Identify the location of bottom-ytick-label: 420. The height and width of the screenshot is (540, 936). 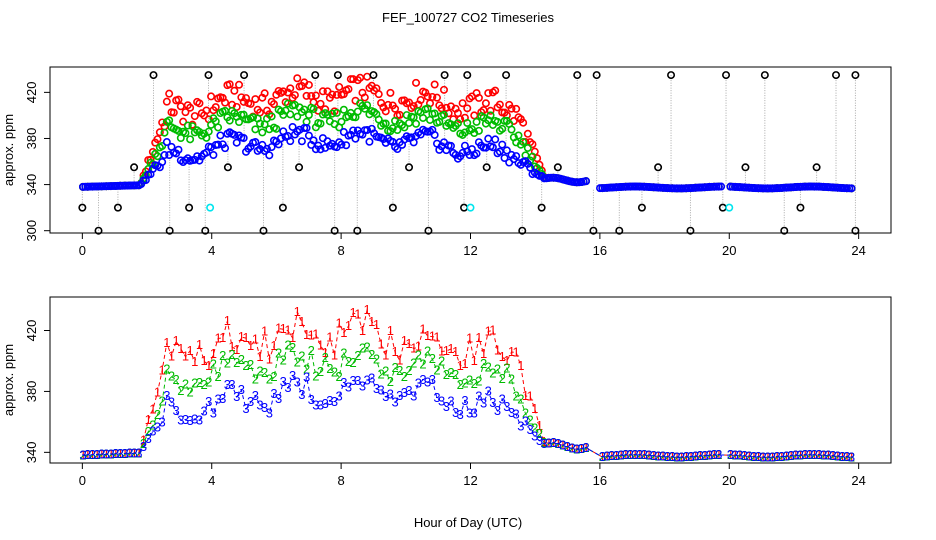
(31, 331).